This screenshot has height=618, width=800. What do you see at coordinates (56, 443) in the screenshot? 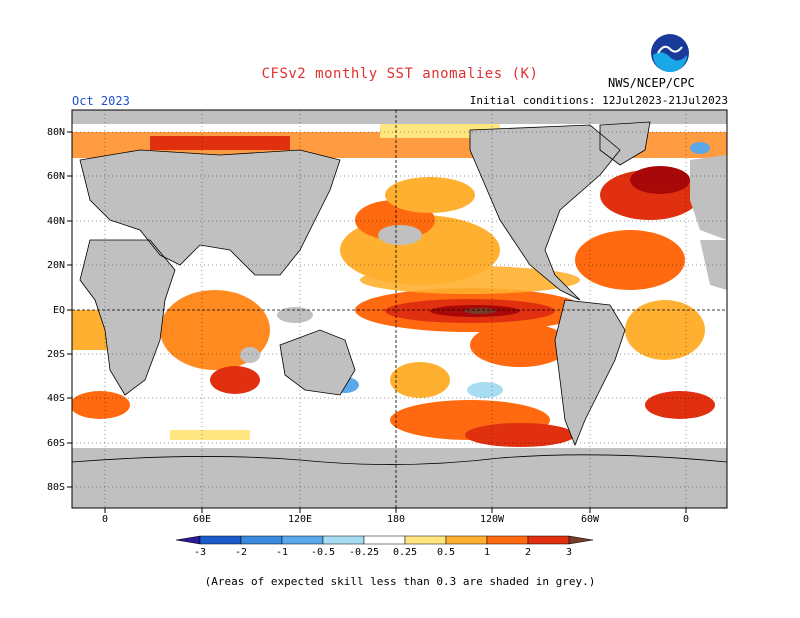
I see `lat-label-60s: 60S` at bounding box center [56, 443].